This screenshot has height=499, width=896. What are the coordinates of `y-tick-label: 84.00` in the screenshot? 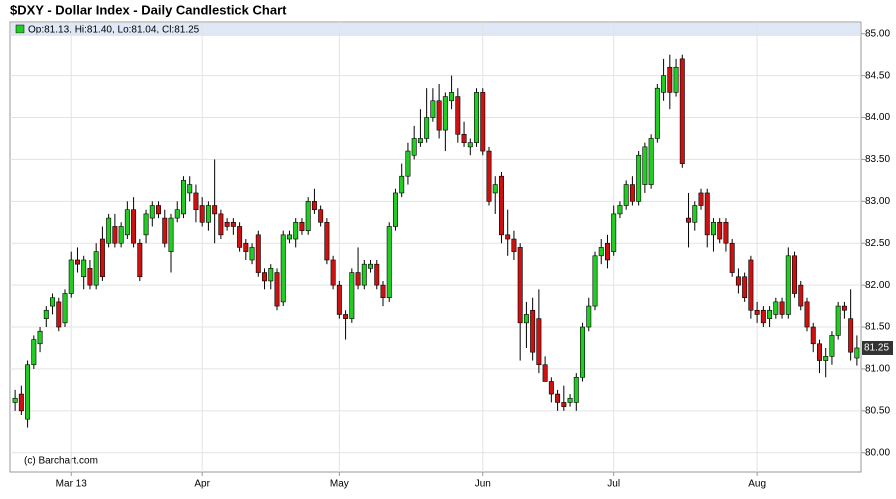 It's located at (877, 117).